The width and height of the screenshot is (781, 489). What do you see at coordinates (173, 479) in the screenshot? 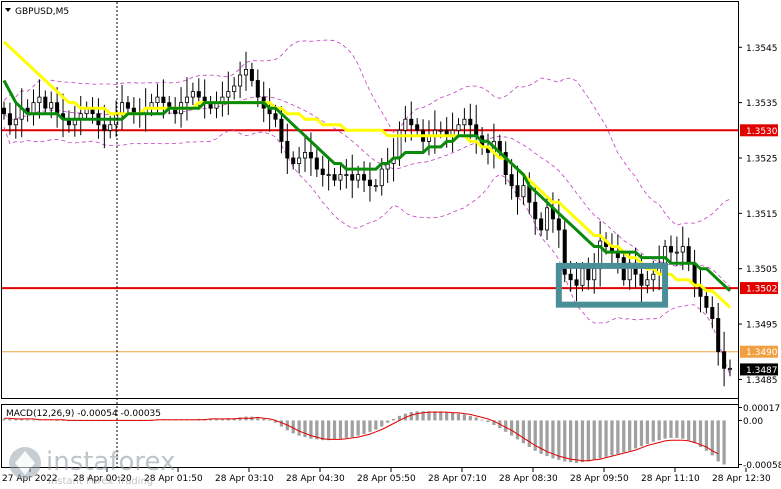
I see `time-tick-label: 28 Apr 01:50` at bounding box center [173, 479].